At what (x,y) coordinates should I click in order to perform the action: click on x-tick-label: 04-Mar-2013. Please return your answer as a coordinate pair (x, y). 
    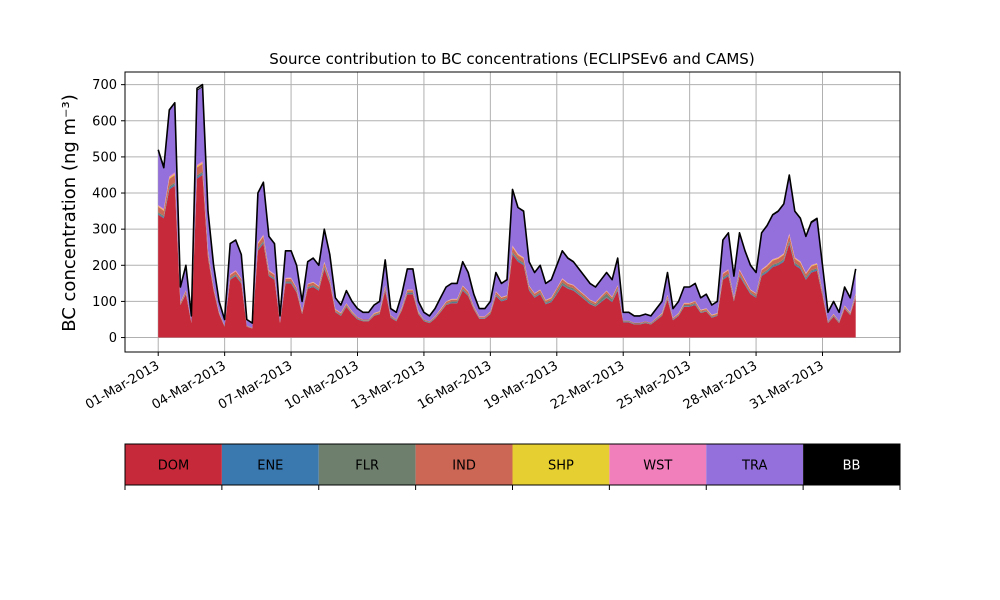
    Looking at the image, I should click on (189, 385).